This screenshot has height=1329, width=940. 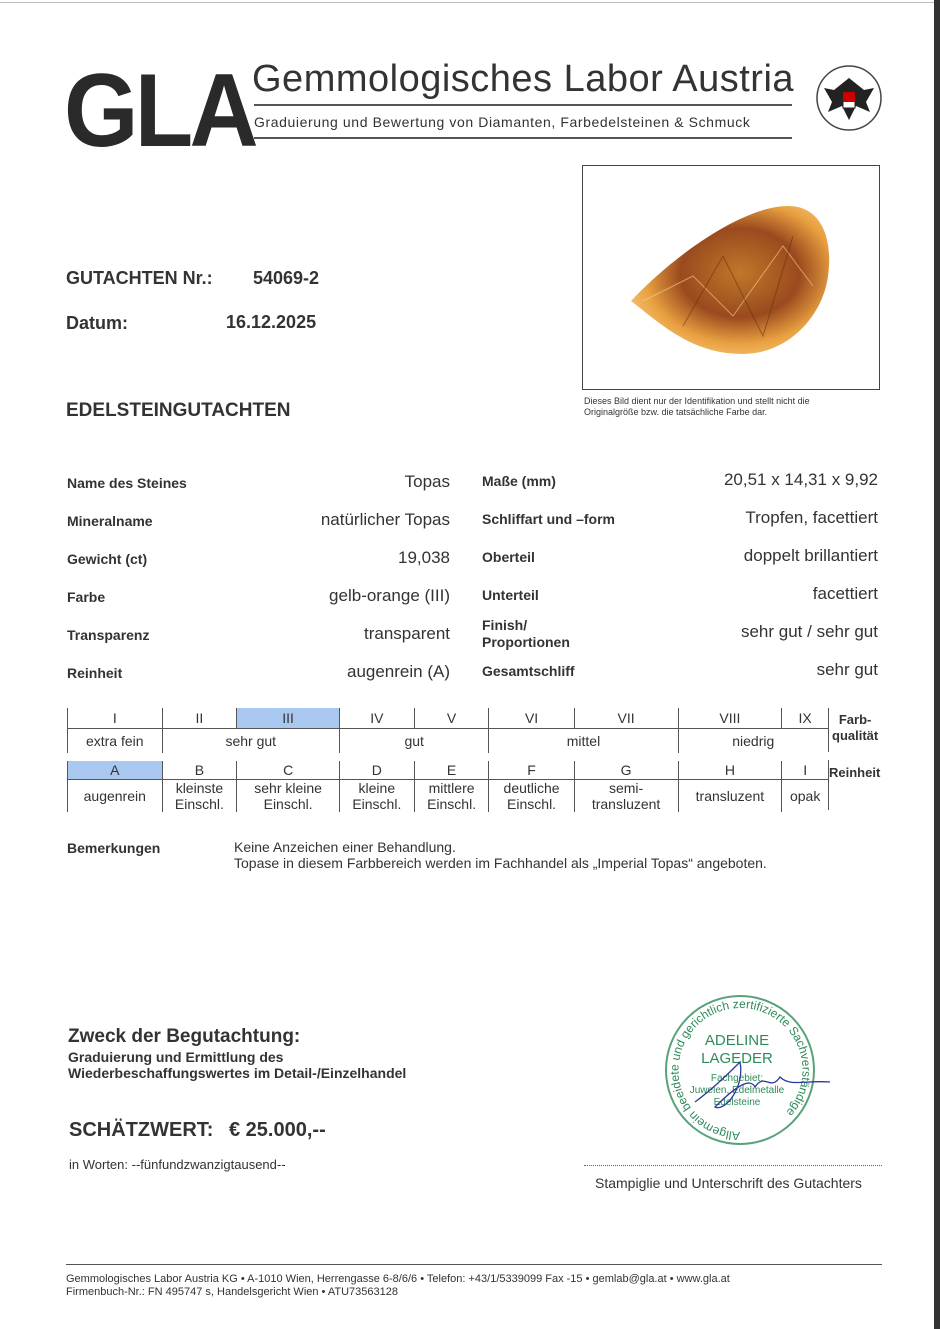 What do you see at coordinates (389, 595) in the screenshot?
I see `field-value: gelb-orange (III)` at bounding box center [389, 595].